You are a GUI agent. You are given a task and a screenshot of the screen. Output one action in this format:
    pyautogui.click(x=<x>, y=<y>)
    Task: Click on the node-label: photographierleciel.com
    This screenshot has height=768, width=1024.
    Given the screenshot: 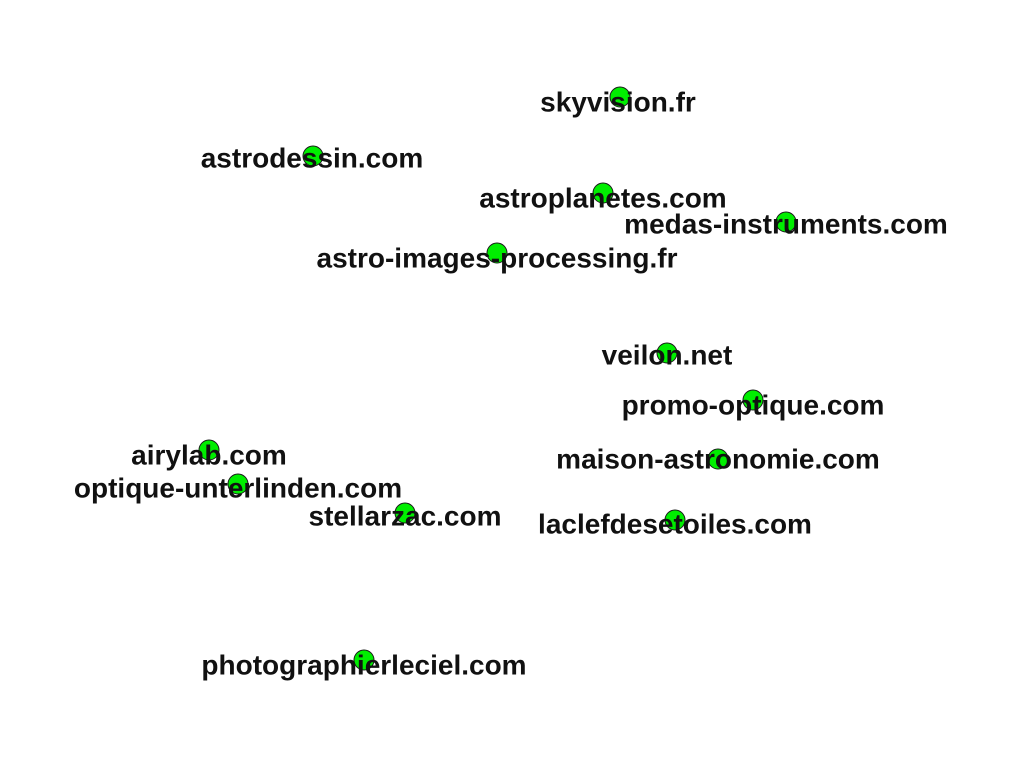 What is the action you would take?
    pyautogui.click(x=363, y=664)
    